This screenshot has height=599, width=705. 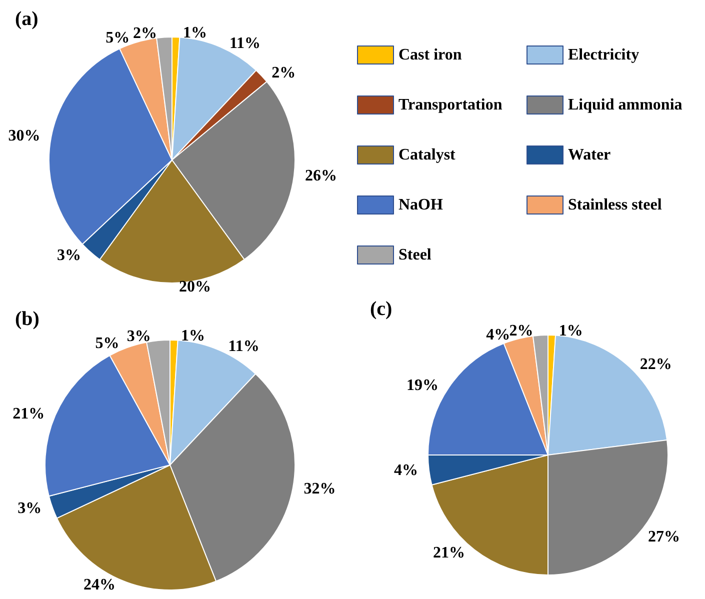 I want to click on data-label: 19%, so click(x=422, y=385).